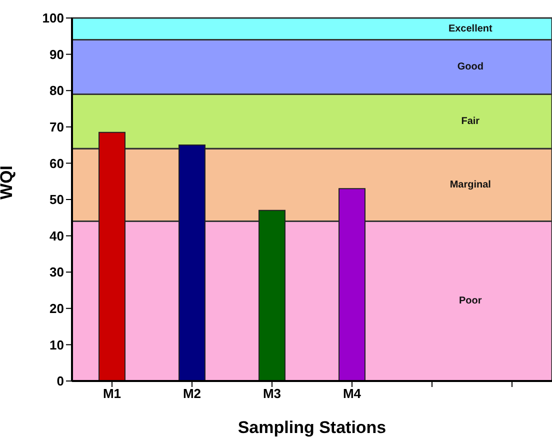 Image resolution: width=552 pixels, height=443 pixels. What do you see at coordinates (53, 18) in the screenshot?
I see `y-tick-label: 100` at bounding box center [53, 18].